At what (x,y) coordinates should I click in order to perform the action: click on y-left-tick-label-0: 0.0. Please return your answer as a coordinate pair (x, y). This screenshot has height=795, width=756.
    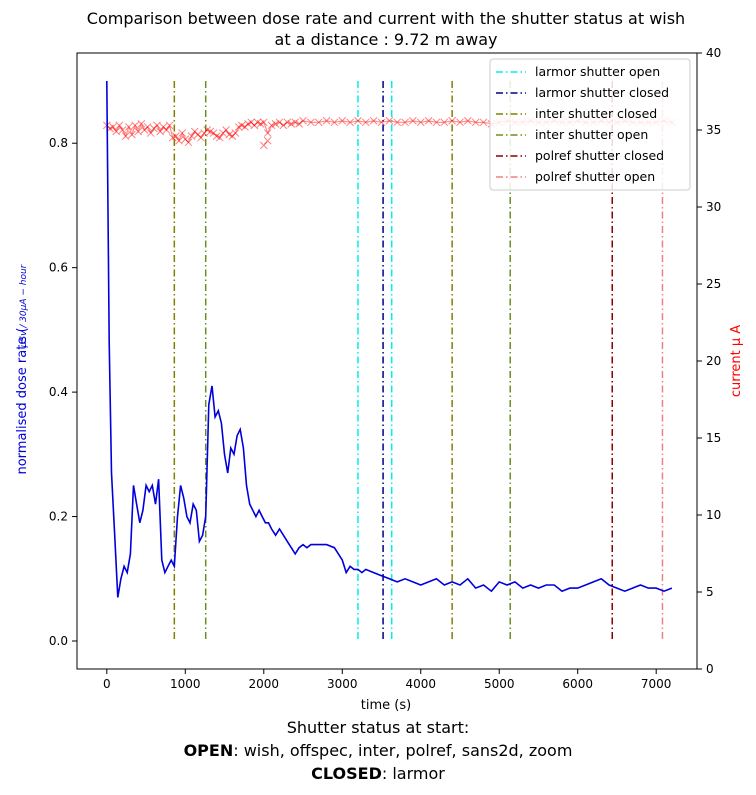
    Looking at the image, I should click on (58, 641).